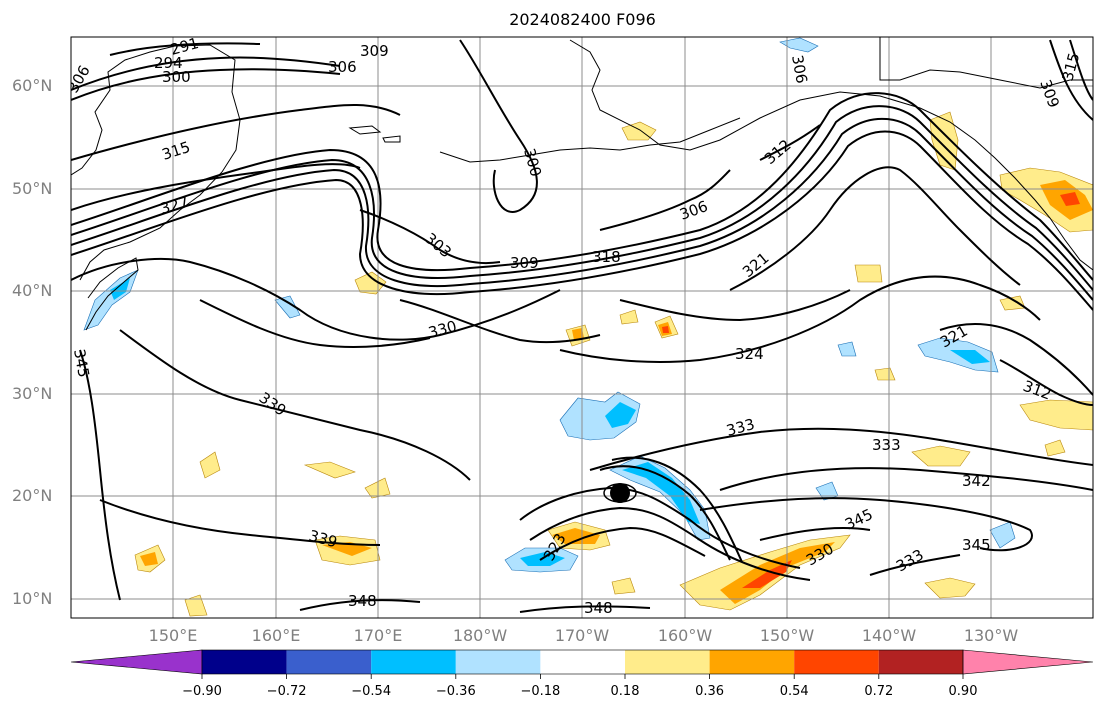 The width and height of the screenshot is (1105, 712). Describe the element at coordinates (1028, 662) in the screenshot. I see `colorbar-extend-high` at that location.